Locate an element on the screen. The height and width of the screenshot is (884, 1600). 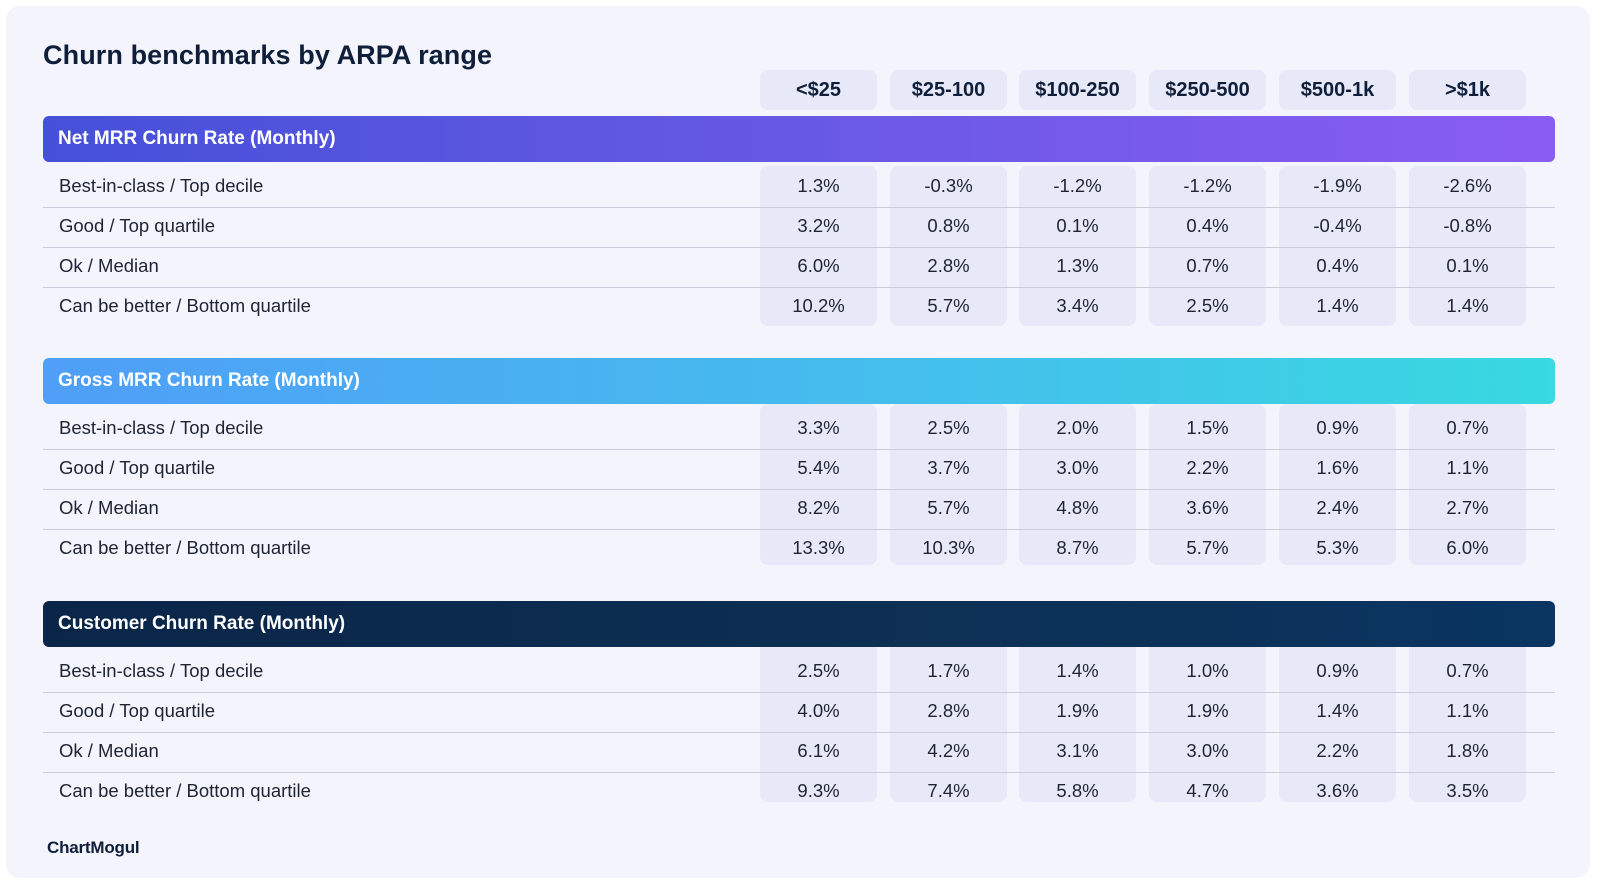
value-cell: 3.6% is located at coordinates (1207, 507).